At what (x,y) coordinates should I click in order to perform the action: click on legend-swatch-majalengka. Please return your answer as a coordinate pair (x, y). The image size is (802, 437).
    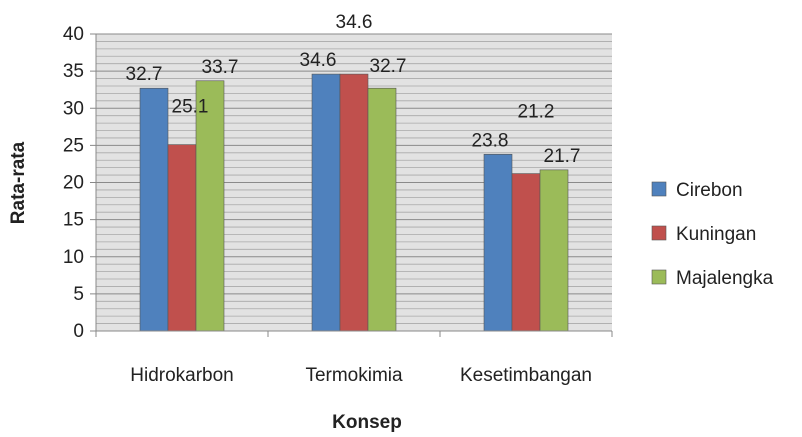
    Looking at the image, I should click on (659, 277).